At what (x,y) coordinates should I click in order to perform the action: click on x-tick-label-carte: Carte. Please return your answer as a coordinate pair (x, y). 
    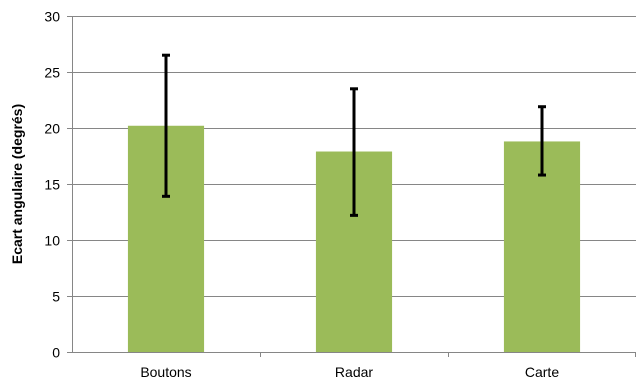
    Looking at the image, I should click on (542, 372).